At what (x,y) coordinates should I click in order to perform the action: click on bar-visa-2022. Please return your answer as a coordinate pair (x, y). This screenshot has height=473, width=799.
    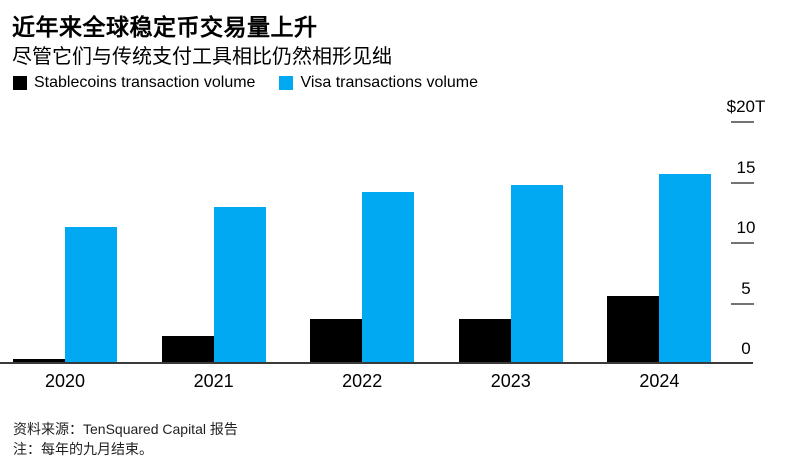
    Looking at the image, I should click on (388, 278).